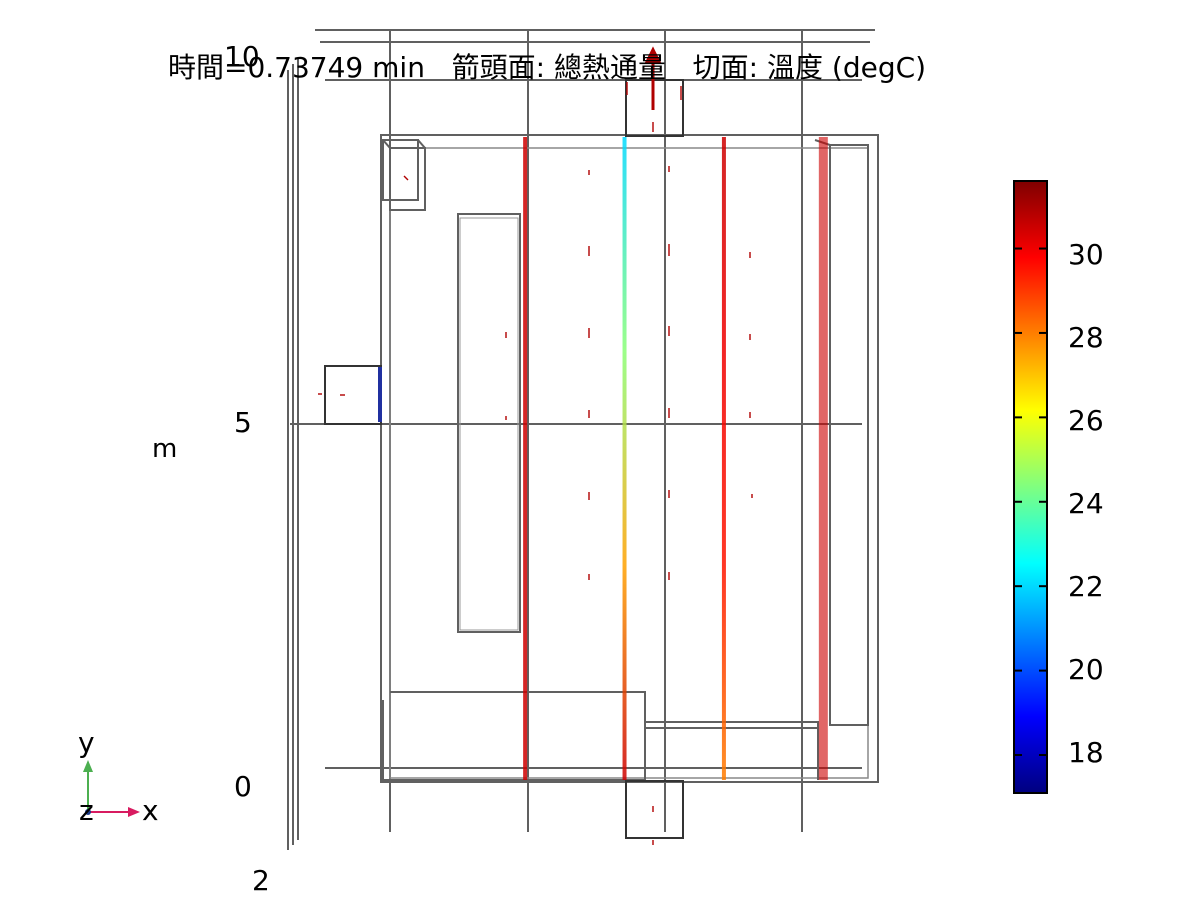  Describe the element at coordinates (243, 786) in the screenshot. I see `y-tick-label: 0` at that location.